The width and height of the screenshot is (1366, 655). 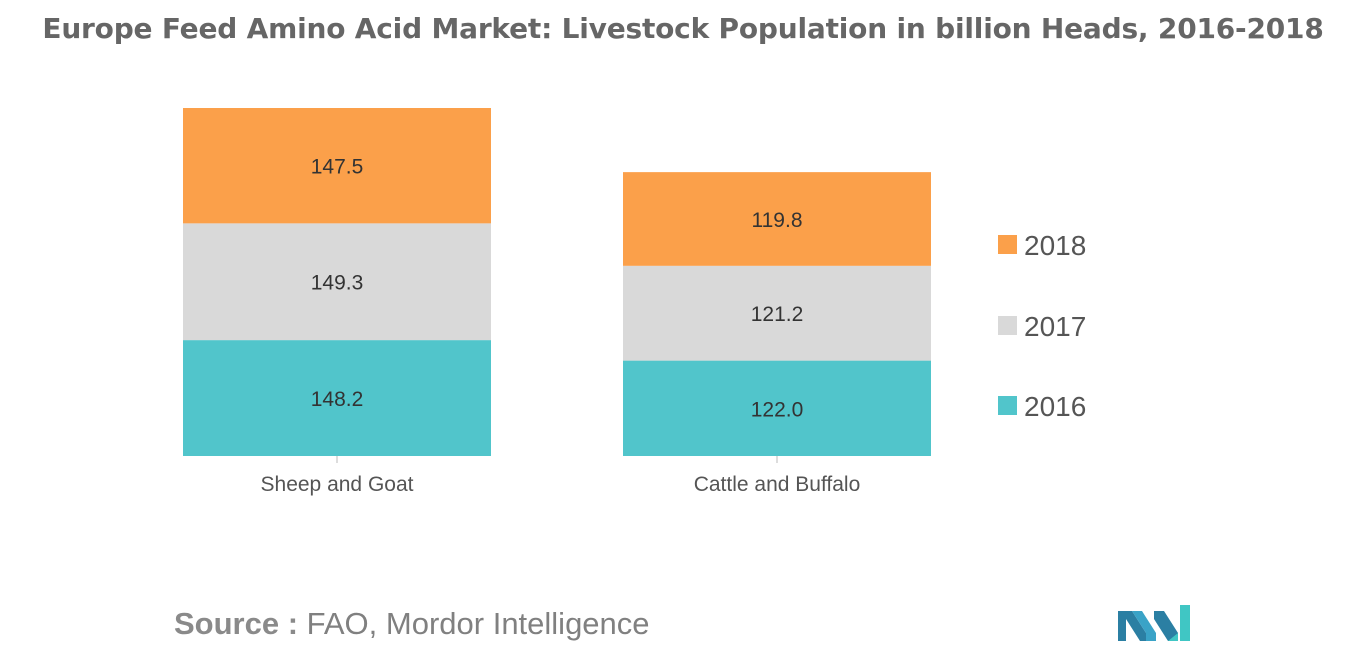 I want to click on data-label-2017-0: 149.3, so click(x=337, y=283).